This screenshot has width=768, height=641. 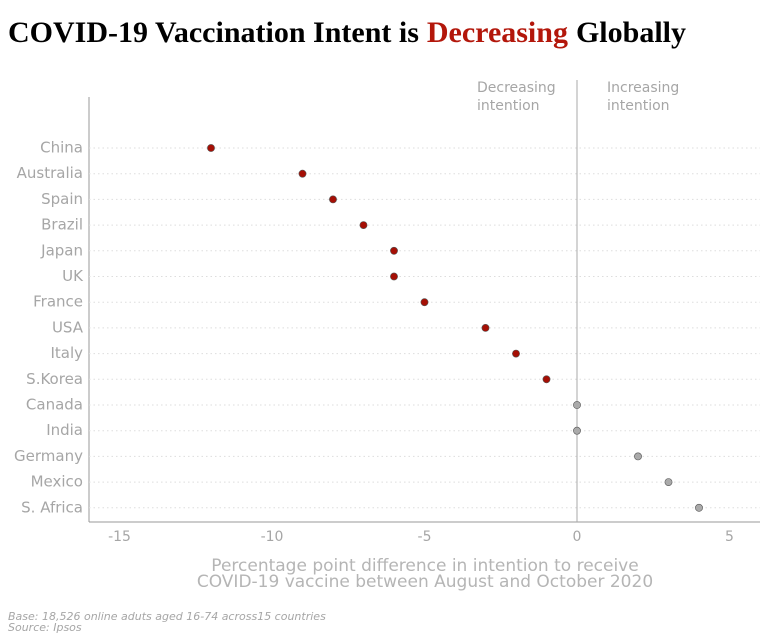 What do you see at coordinates (61, 250) in the screenshot?
I see `y-tick-label: Japan` at bounding box center [61, 250].